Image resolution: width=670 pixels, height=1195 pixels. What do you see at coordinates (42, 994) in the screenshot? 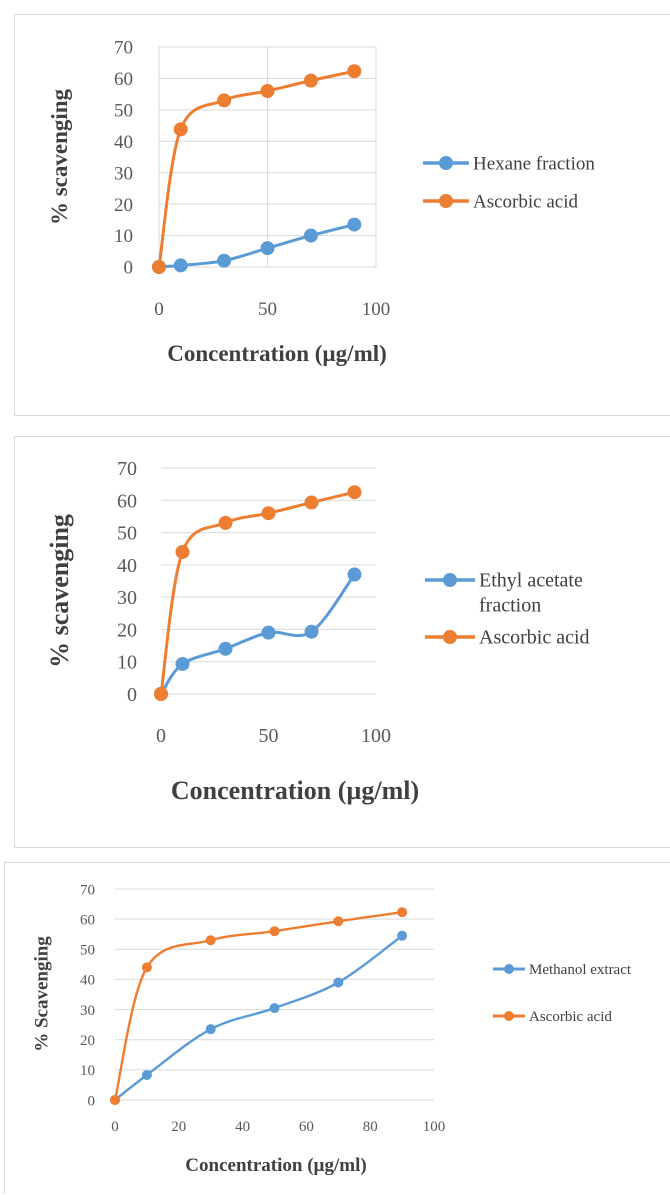
I see `y-axis-title: % Scavenging` at bounding box center [42, 994].